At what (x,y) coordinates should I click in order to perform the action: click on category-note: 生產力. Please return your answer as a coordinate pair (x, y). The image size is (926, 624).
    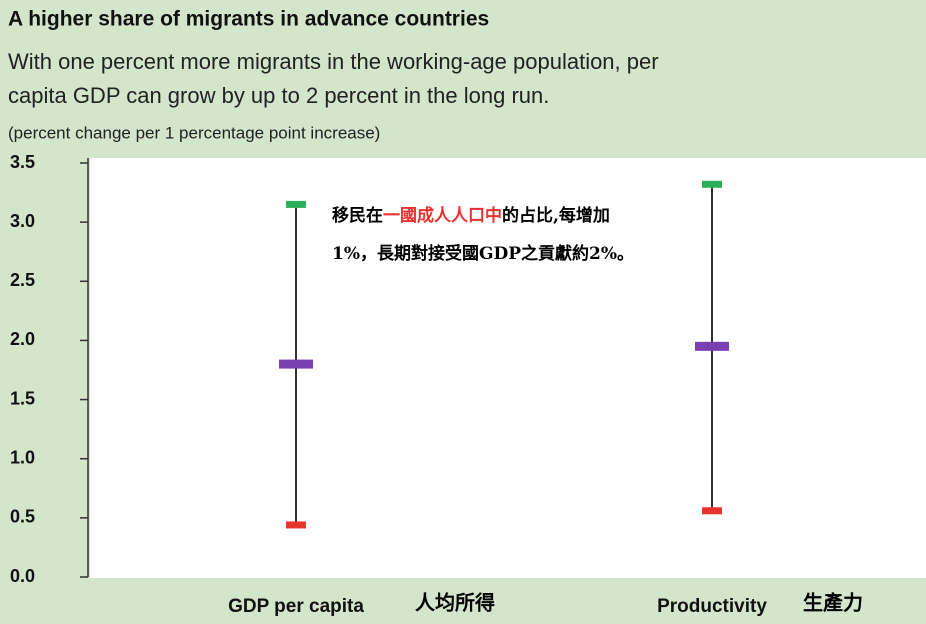
    Looking at the image, I should click on (833, 603).